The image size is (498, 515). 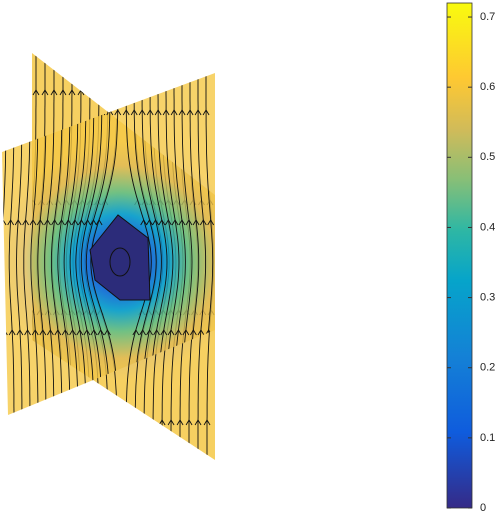 I want to click on vortex-ring, so click(x=120, y=262).